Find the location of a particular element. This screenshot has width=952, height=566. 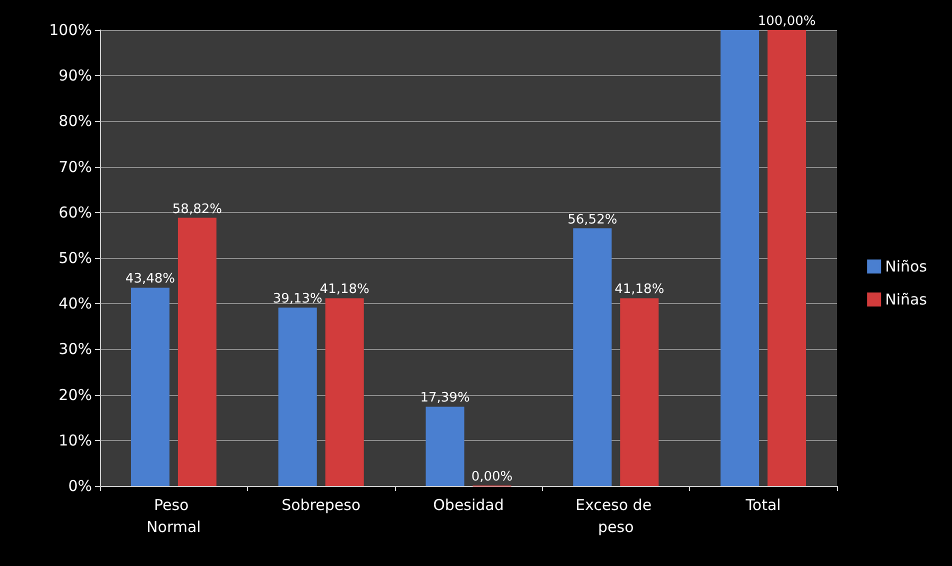

x-tick-label: Total is located at coordinates (762, 505).